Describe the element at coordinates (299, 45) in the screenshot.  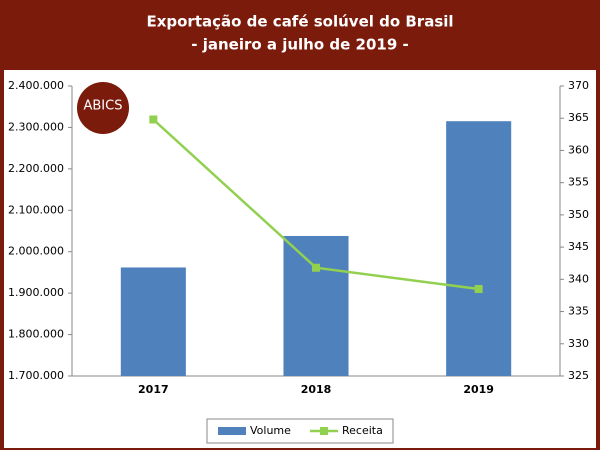
I see `chart-subtitle: - janeiro a julho de 2019 -` at that location.